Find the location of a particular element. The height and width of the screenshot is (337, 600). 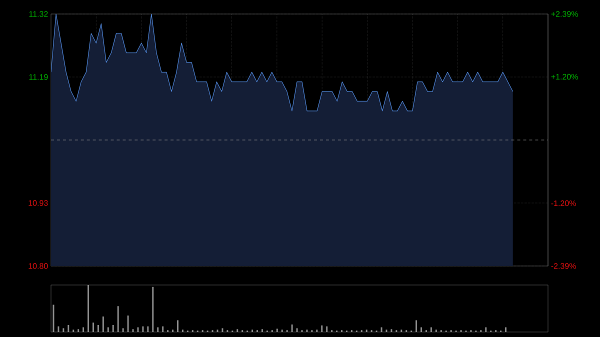

y2-tick-label: -1.20% is located at coordinates (563, 203).